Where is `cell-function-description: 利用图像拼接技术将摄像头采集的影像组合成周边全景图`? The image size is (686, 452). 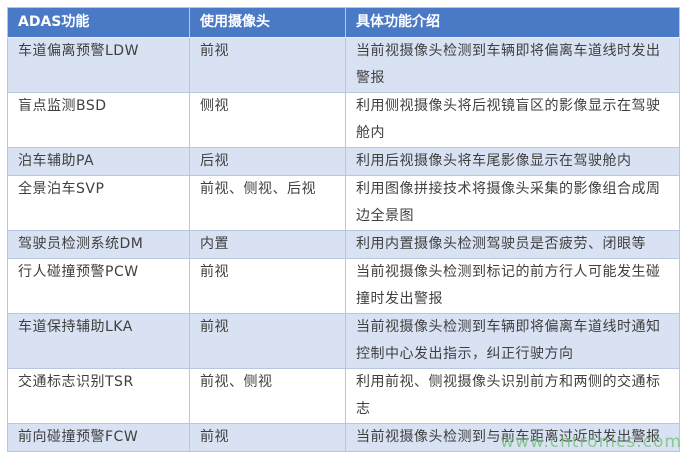 cell-function-description: 利用图像拼接技术将摄像头采集的影像组合成周边全景图 is located at coordinates (512, 203).